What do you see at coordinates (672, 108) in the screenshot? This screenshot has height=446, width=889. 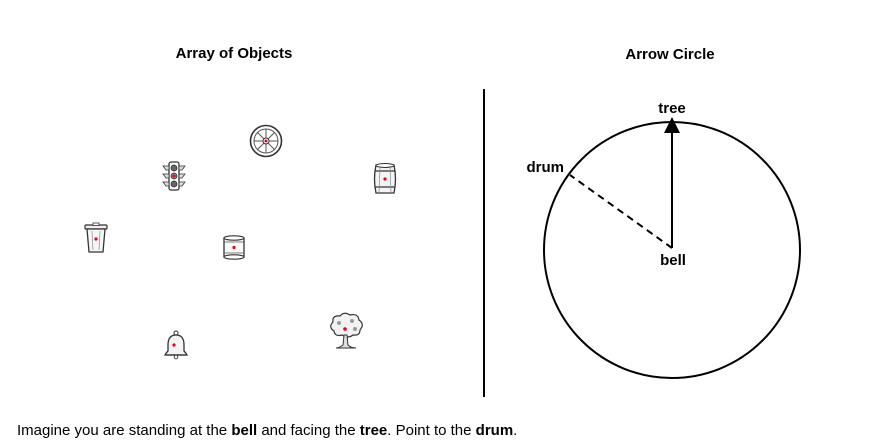 I see `tree-label: tree` at bounding box center [672, 108].